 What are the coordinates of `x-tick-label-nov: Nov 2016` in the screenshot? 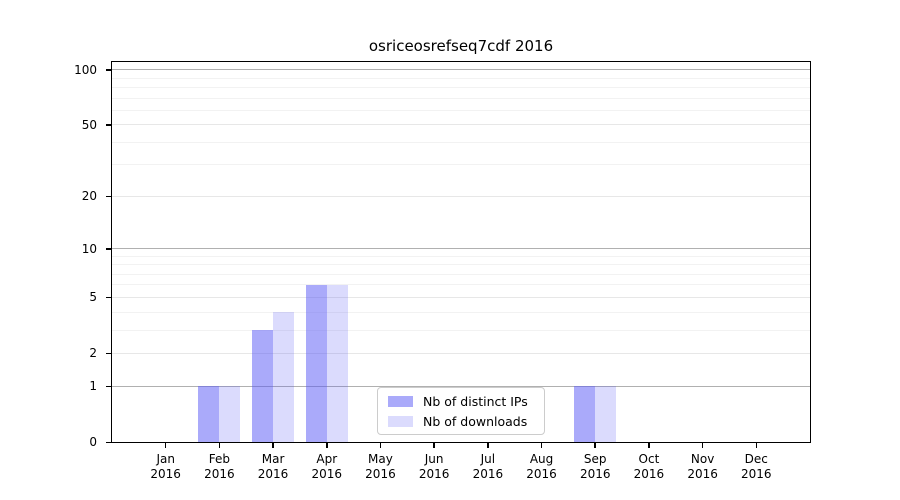 It's located at (702, 466).